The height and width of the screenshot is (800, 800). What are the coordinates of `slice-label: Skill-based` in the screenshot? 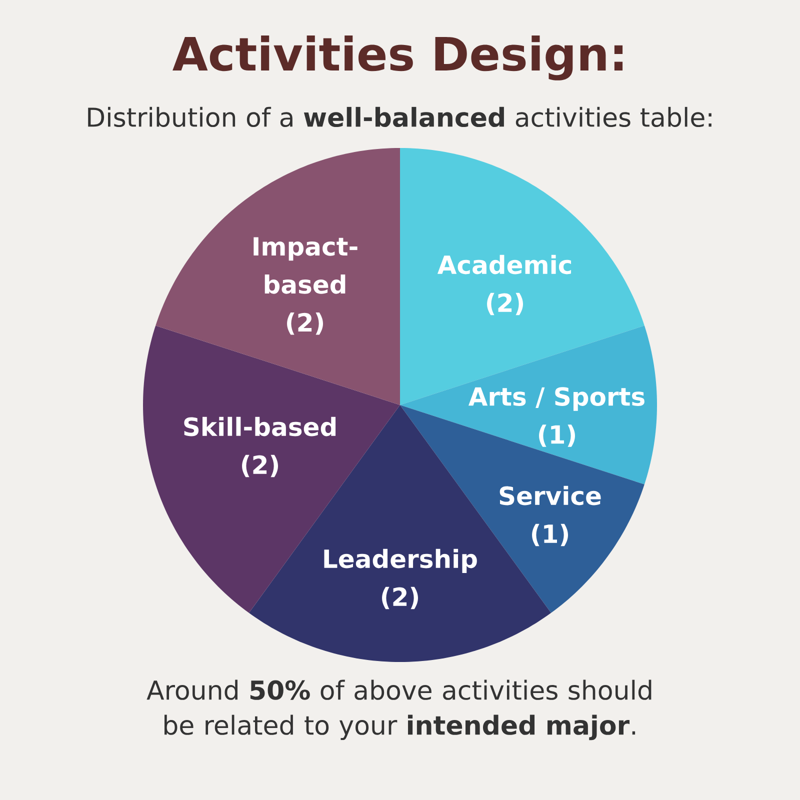 It's located at (260, 426).